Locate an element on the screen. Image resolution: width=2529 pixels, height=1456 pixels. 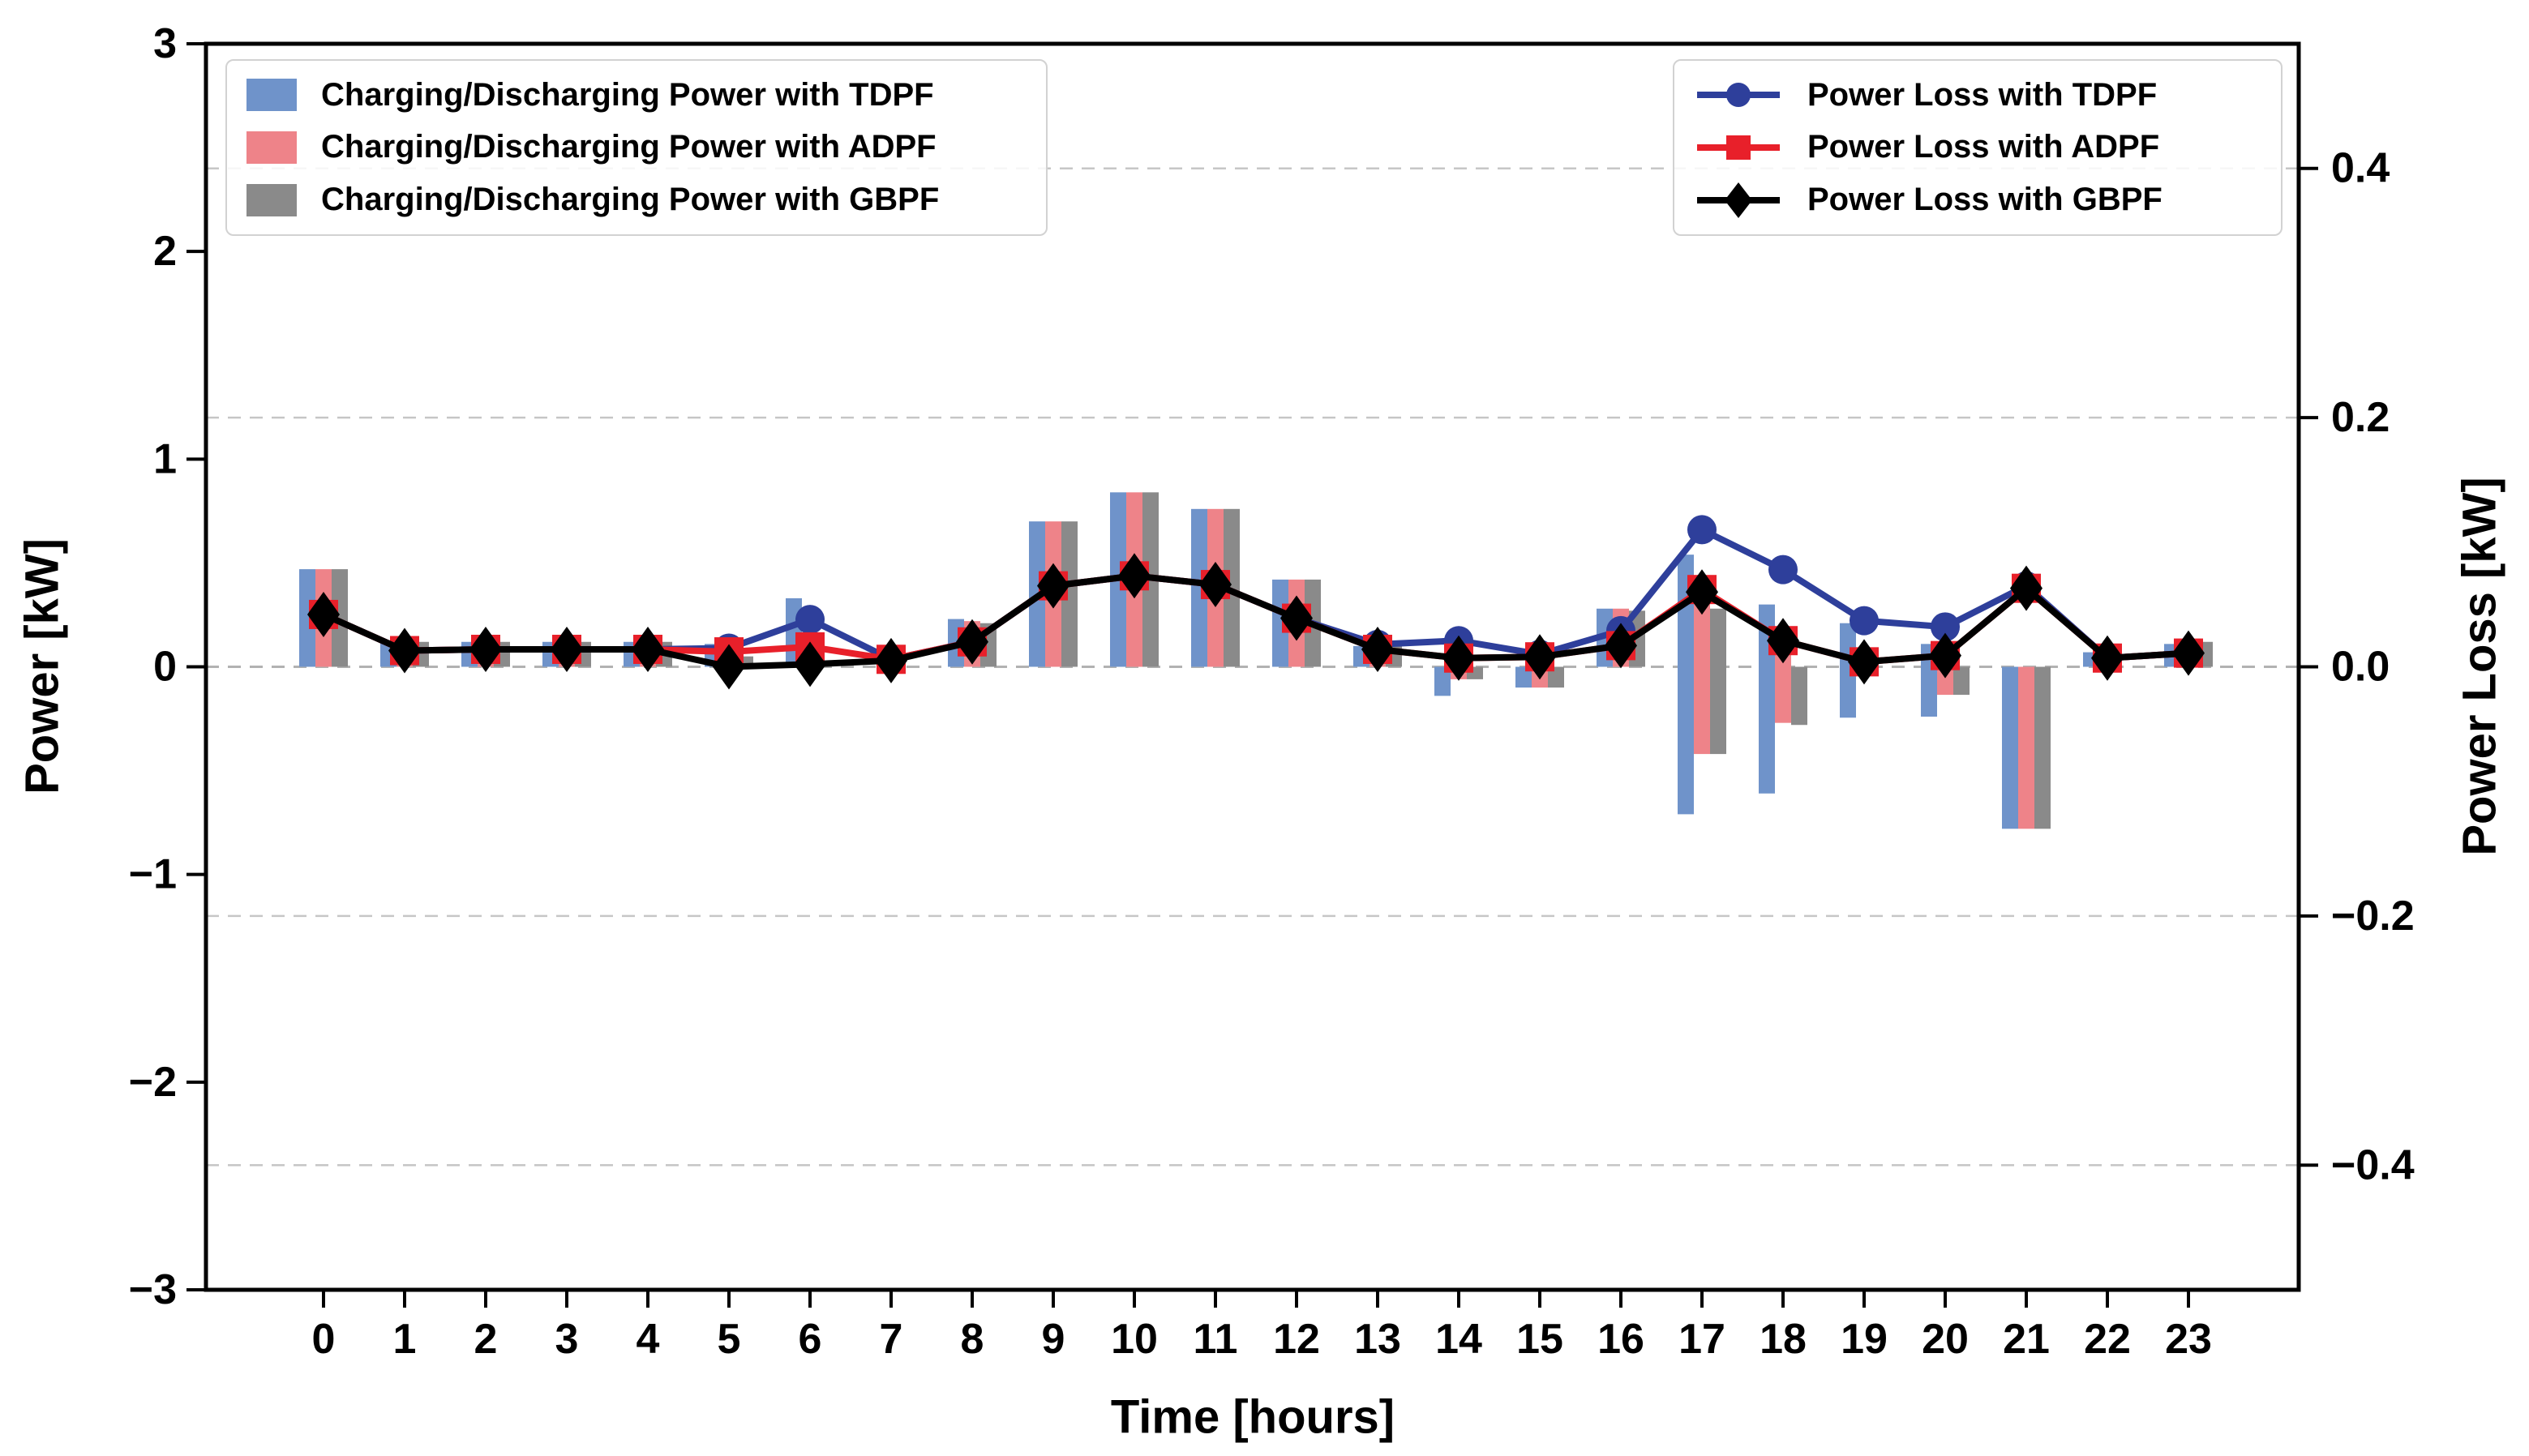
x-tick-label: 21 is located at coordinates (2026, 1339).